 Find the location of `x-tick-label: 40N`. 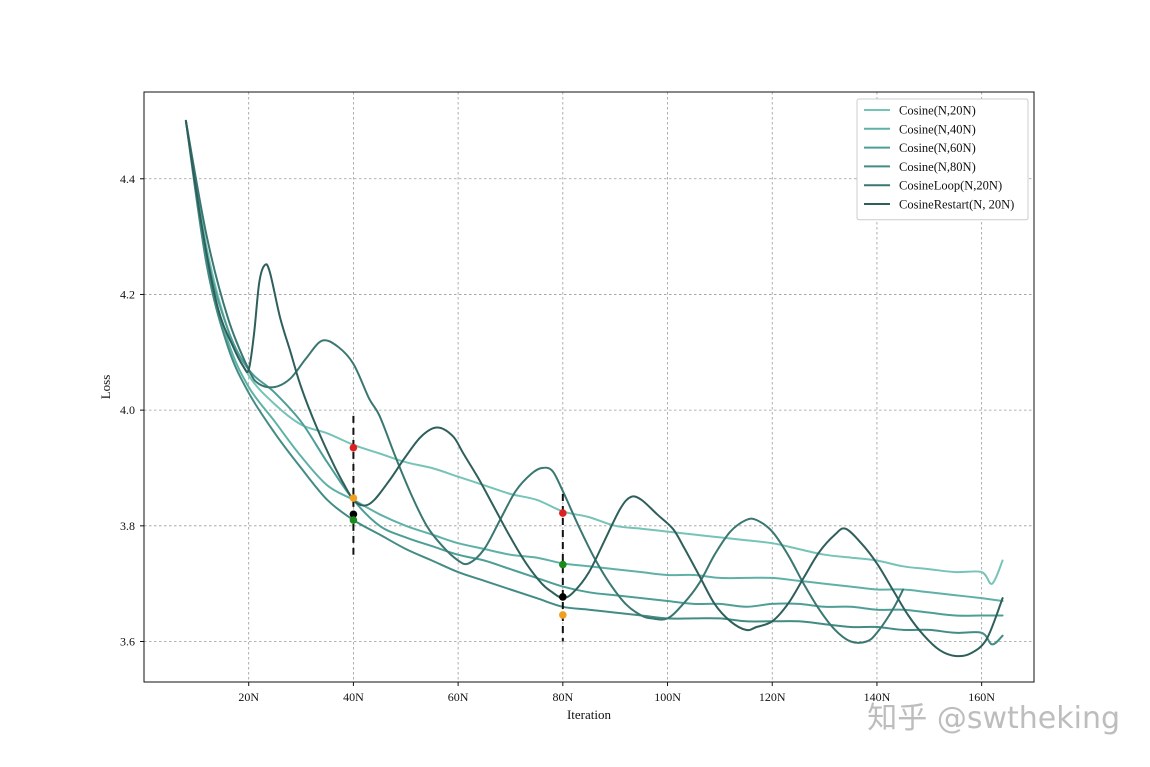

x-tick-label: 40N is located at coordinates (353, 697).